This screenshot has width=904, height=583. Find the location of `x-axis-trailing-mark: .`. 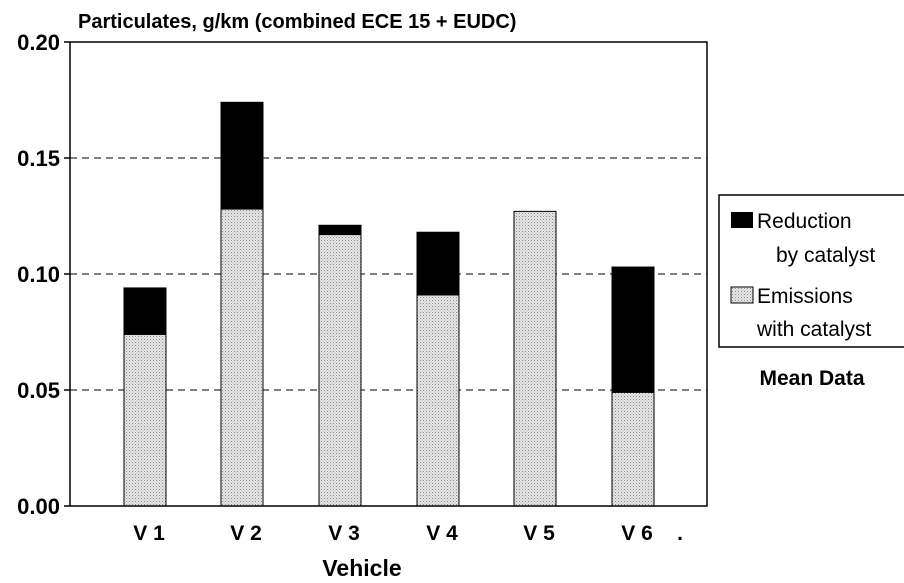

x-axis-trailing-mark: . is located at coordinates (680, 533).